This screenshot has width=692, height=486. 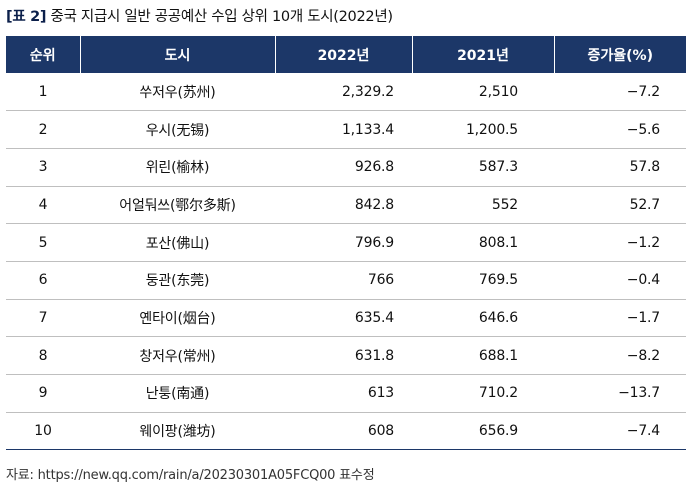 I want to click on value-2022-cell: 1,133.4, so click(x=343, y=129).